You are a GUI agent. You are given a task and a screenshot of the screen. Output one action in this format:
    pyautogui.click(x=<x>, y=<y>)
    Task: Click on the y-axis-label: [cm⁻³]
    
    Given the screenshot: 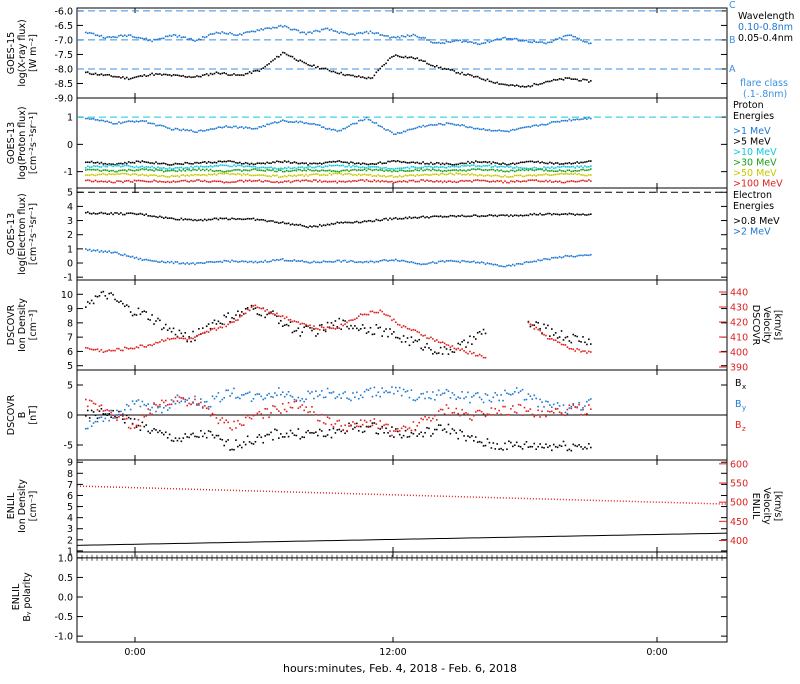 What is the action you would take?
    pyautogui.click(x=33, y=506)
    